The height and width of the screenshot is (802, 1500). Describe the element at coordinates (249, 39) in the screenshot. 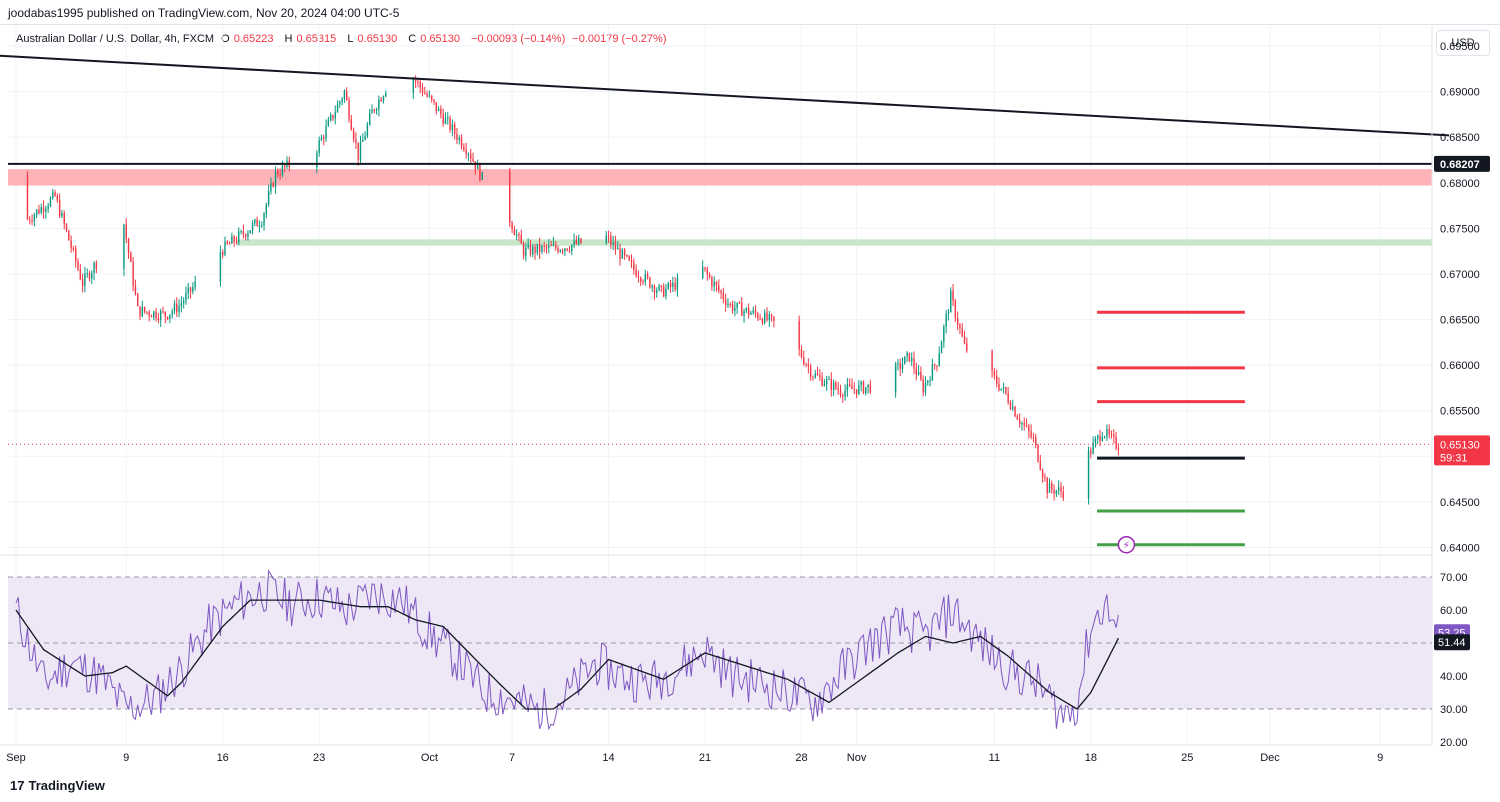

I see `ohlc-open: O 0.65223` at that location.